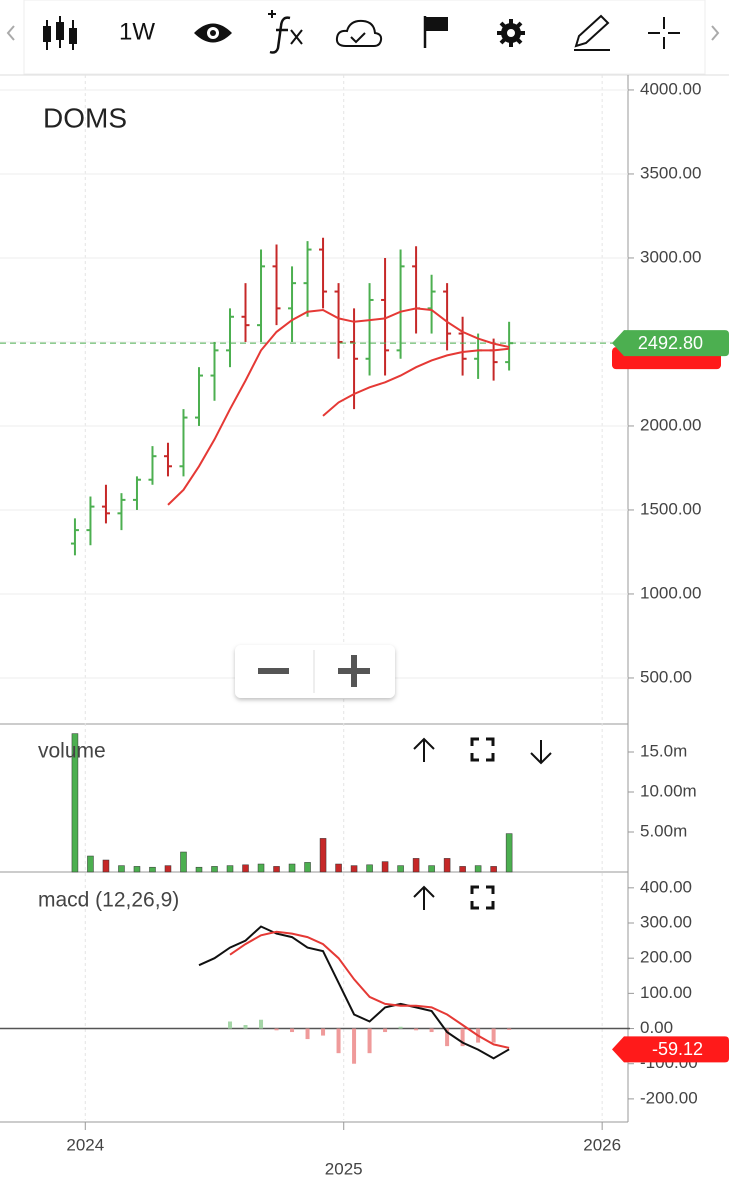  Describe the element at coordinates (663, 750) in the screenshot. I see `y-tick-label: 15.0m` at that location.